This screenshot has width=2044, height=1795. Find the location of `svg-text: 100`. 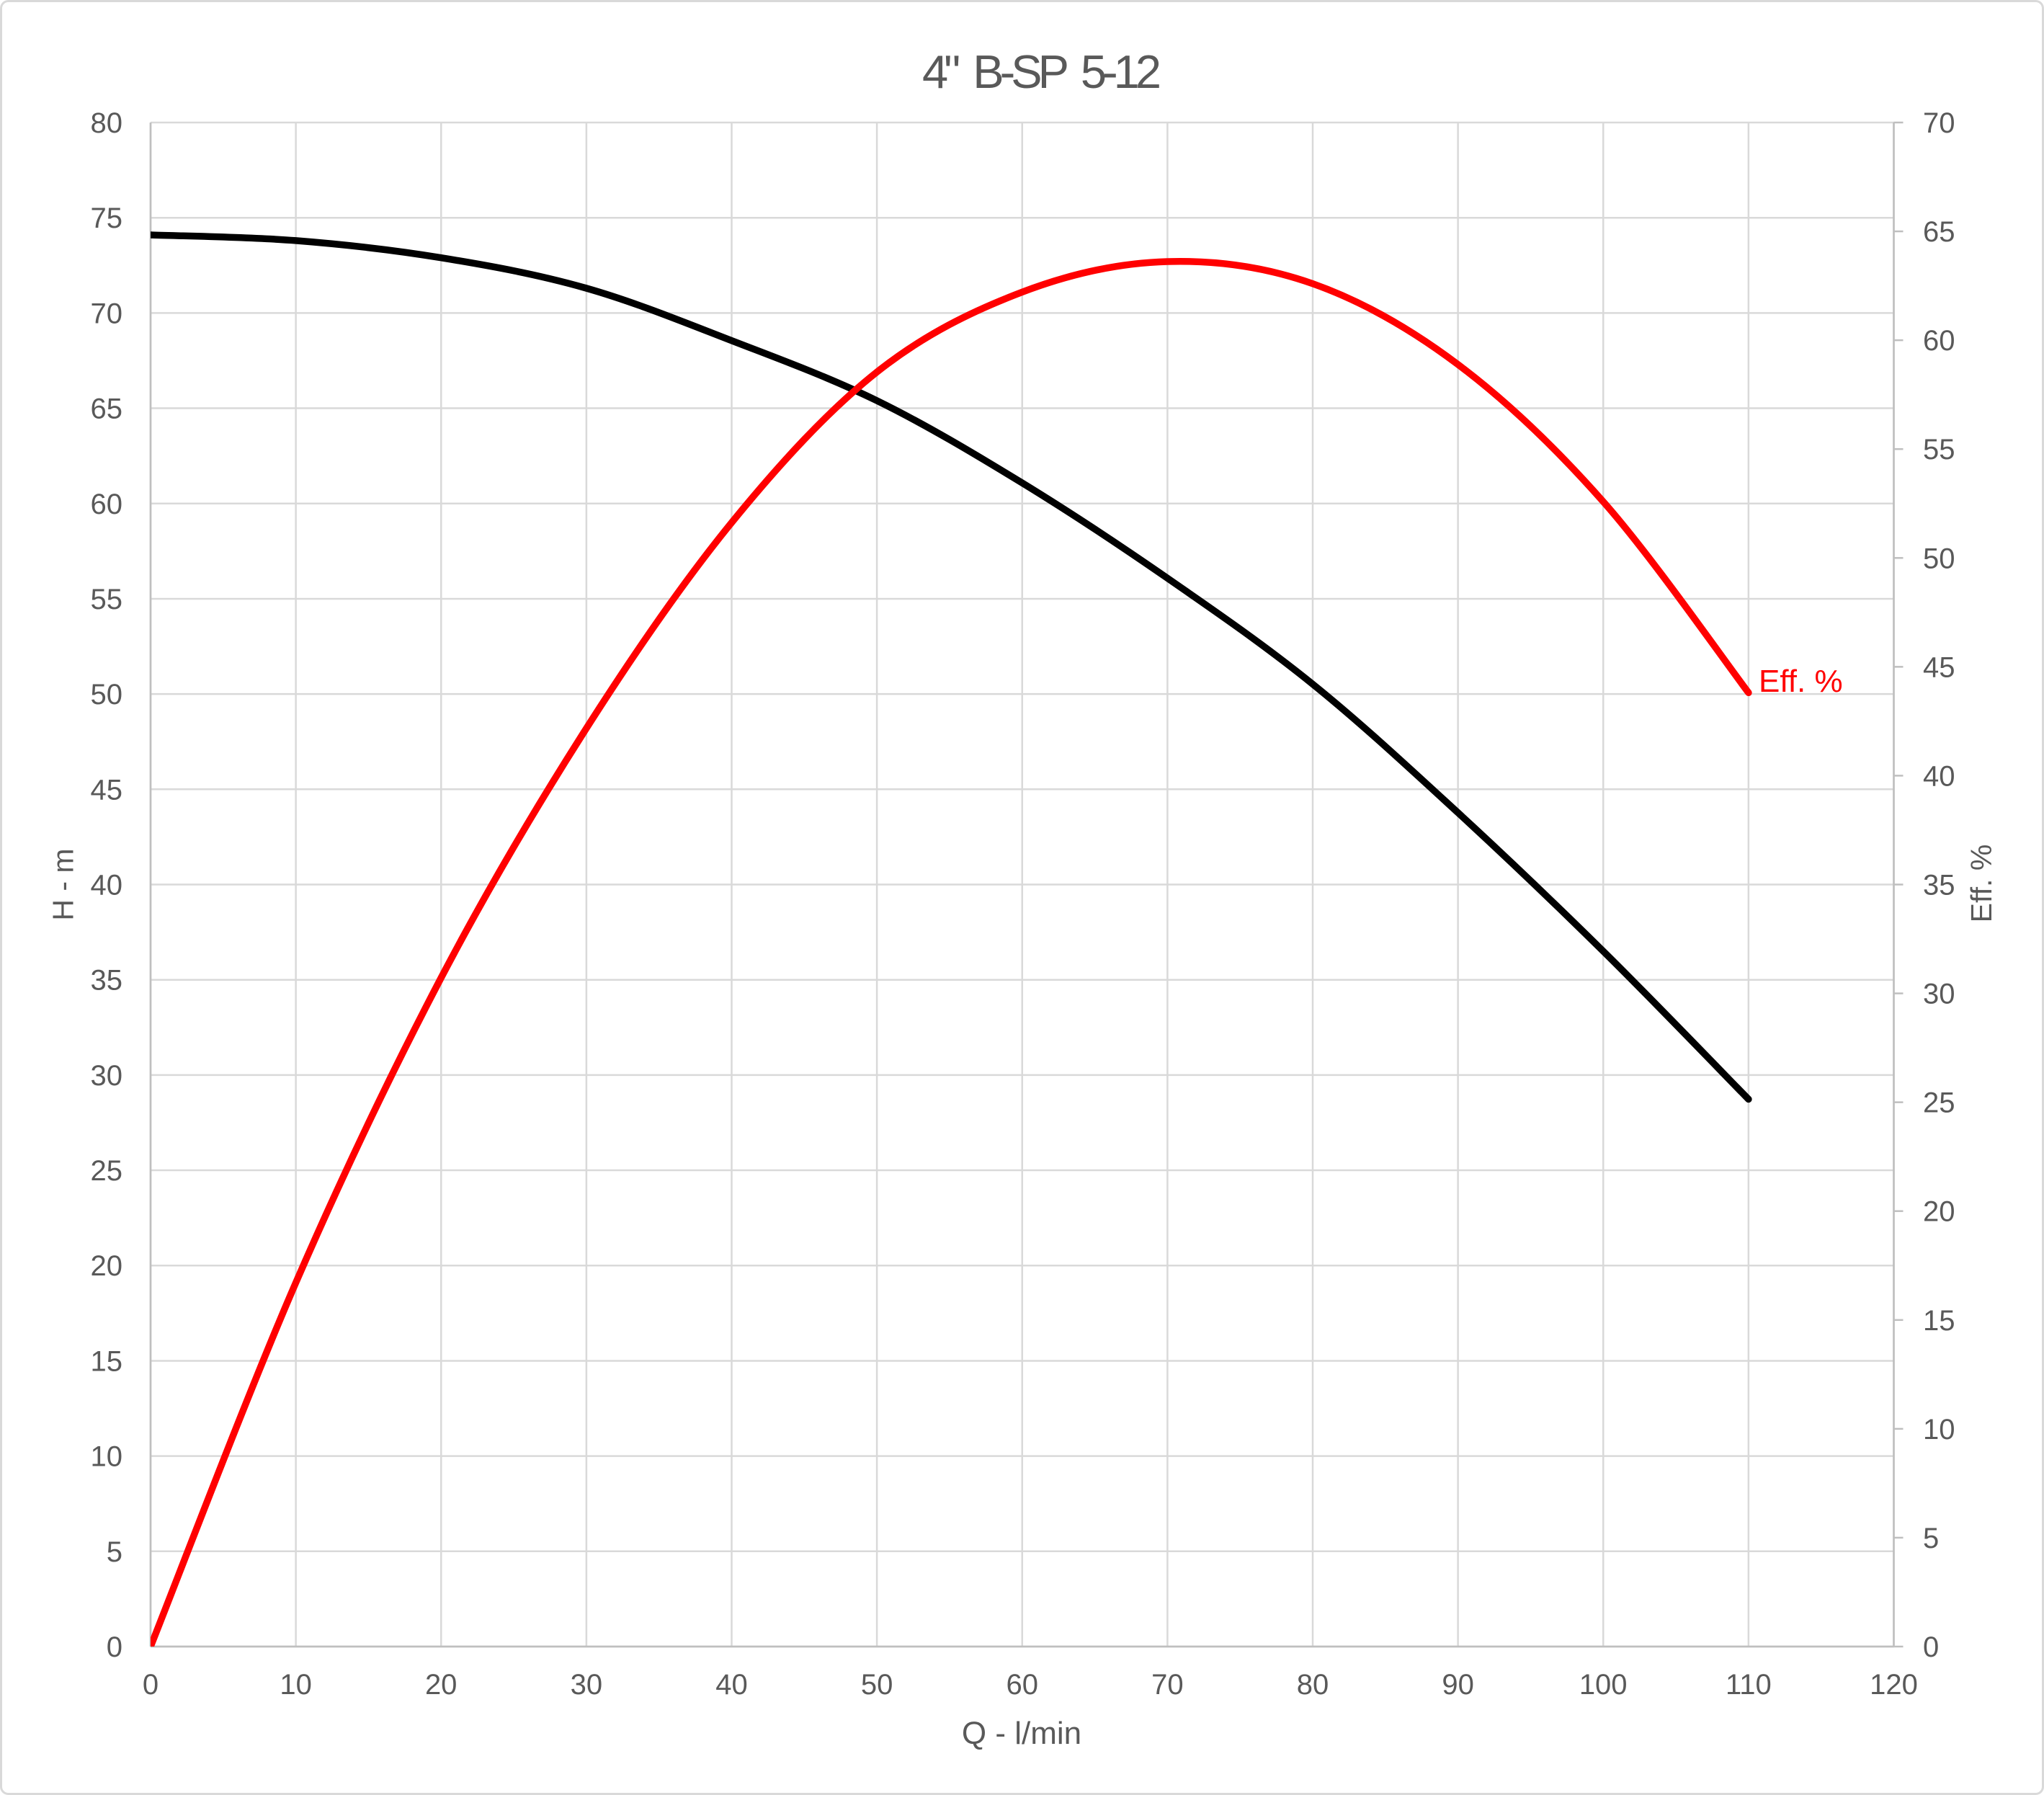

svg-text: 100 is located at coordinates (1604, 1685).